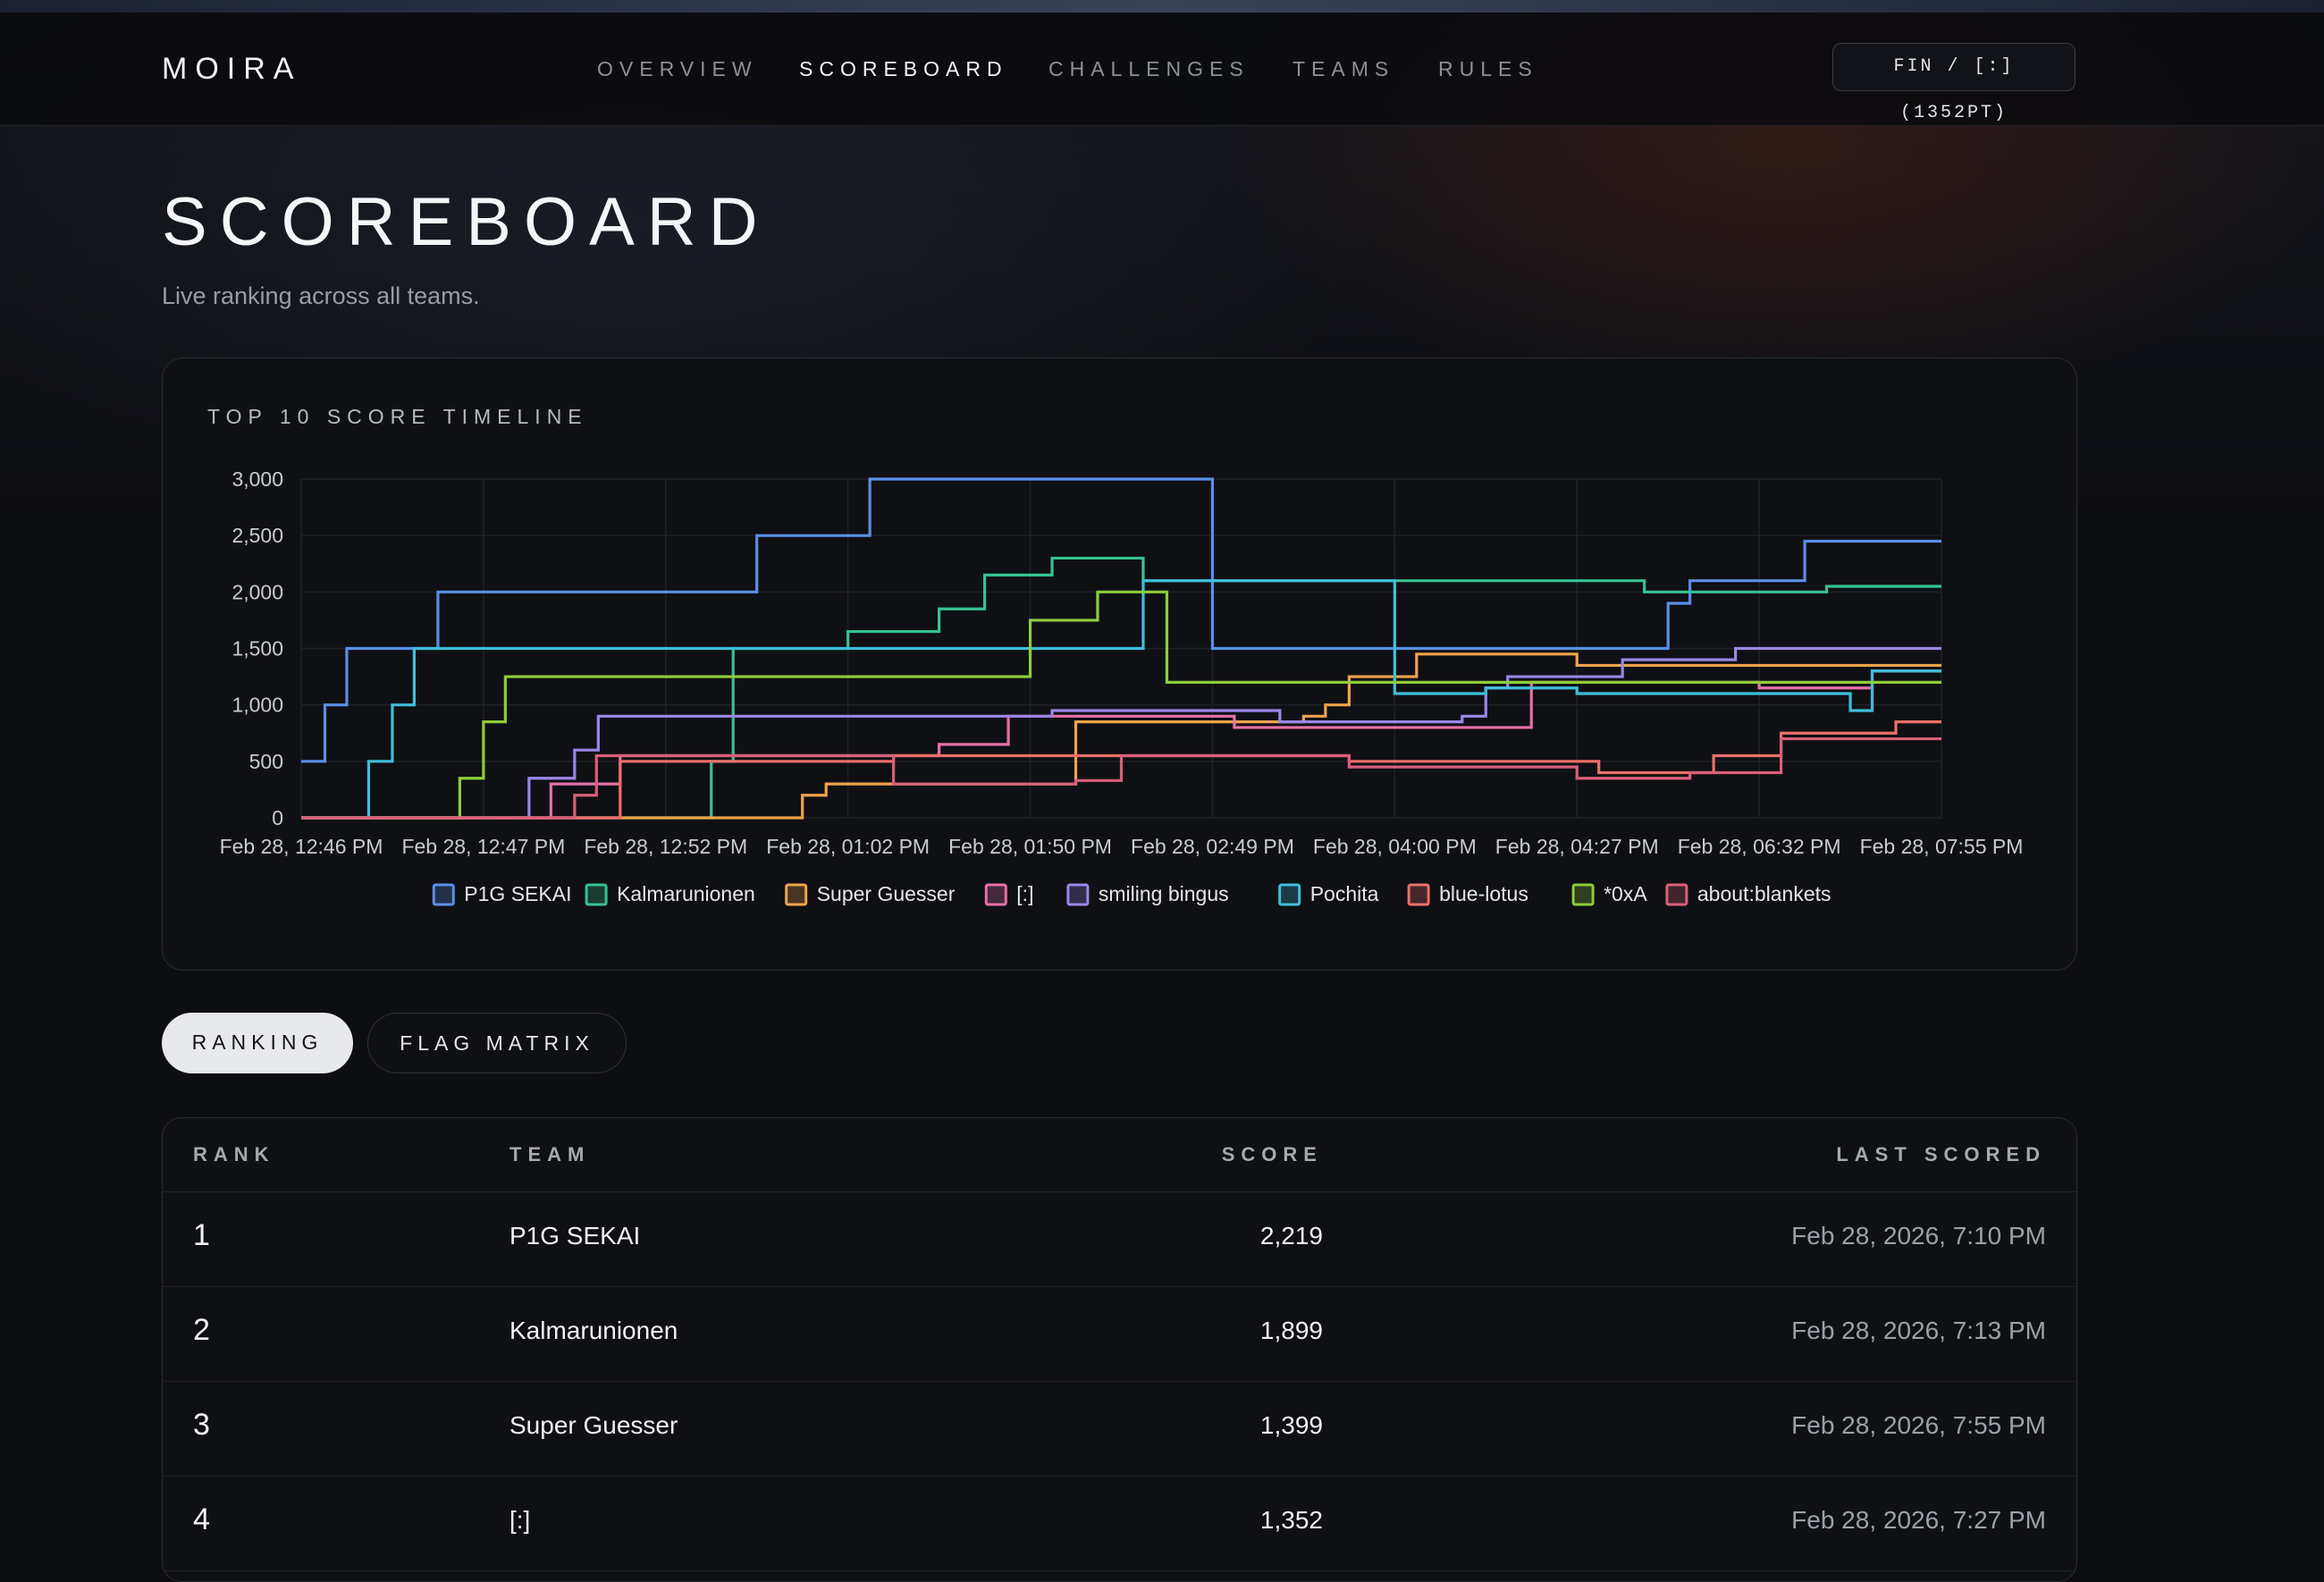 This screenshot has height=1582, width=2324. I want to click on column-header-rank: RANK, so click(234, 1154).